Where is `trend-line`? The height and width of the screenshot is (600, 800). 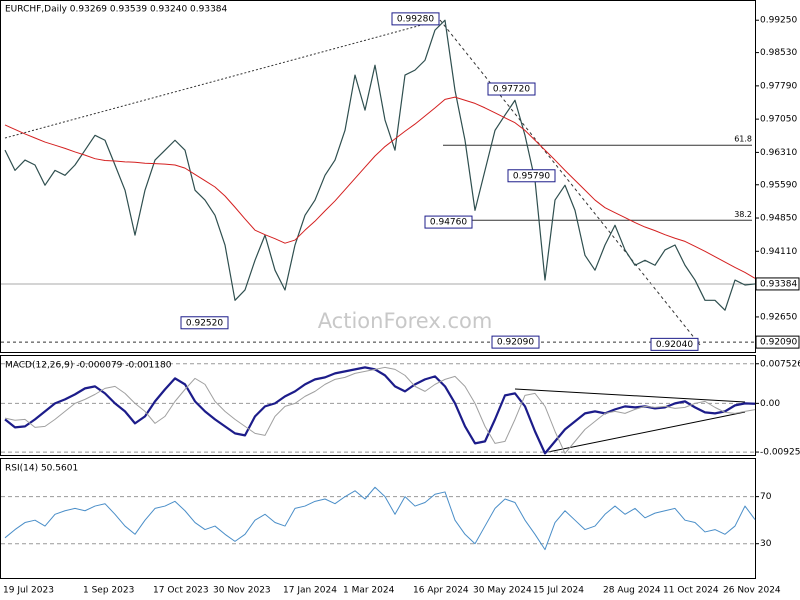
trend-line is located at coordinates (222, 79).